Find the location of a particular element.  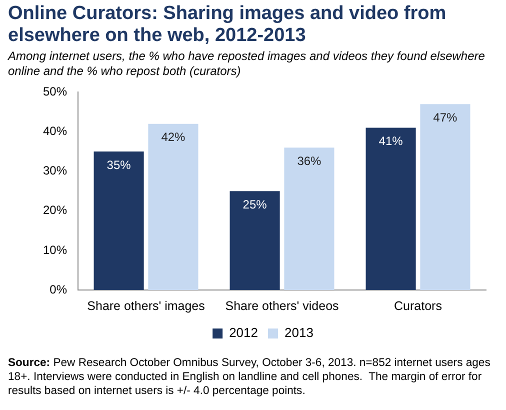

data-label: 36% is located at coordinates (309, 161).